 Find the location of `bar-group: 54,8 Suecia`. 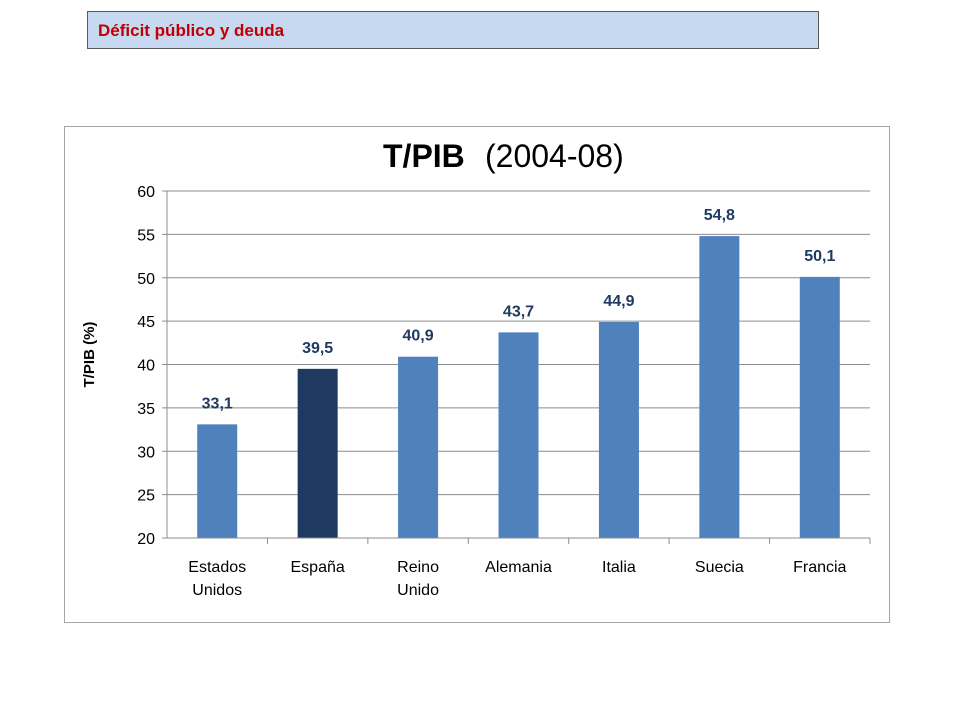

bar-group: 54,8 Suecia is located at coordinates (719, 391).